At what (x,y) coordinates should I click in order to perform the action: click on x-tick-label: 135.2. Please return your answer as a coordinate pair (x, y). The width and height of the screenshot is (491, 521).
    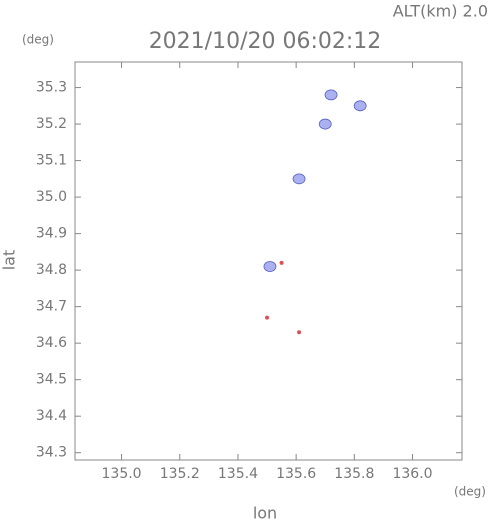
    Looking at the image, I should click on (180, 474).